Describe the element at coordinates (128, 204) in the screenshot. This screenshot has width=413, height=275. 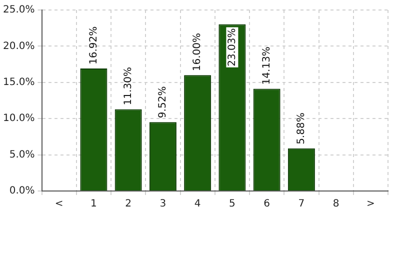
I see `x-tick-label: 2` at that location.